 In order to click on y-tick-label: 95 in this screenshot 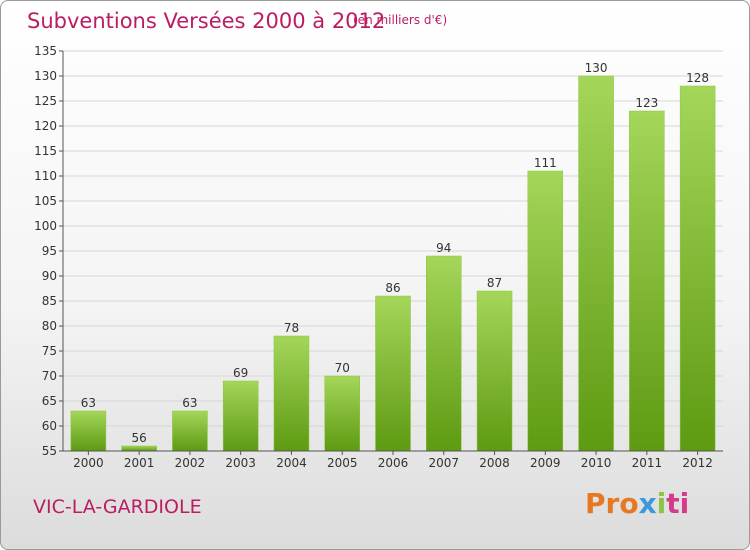, I will do `click(49, 251)`.